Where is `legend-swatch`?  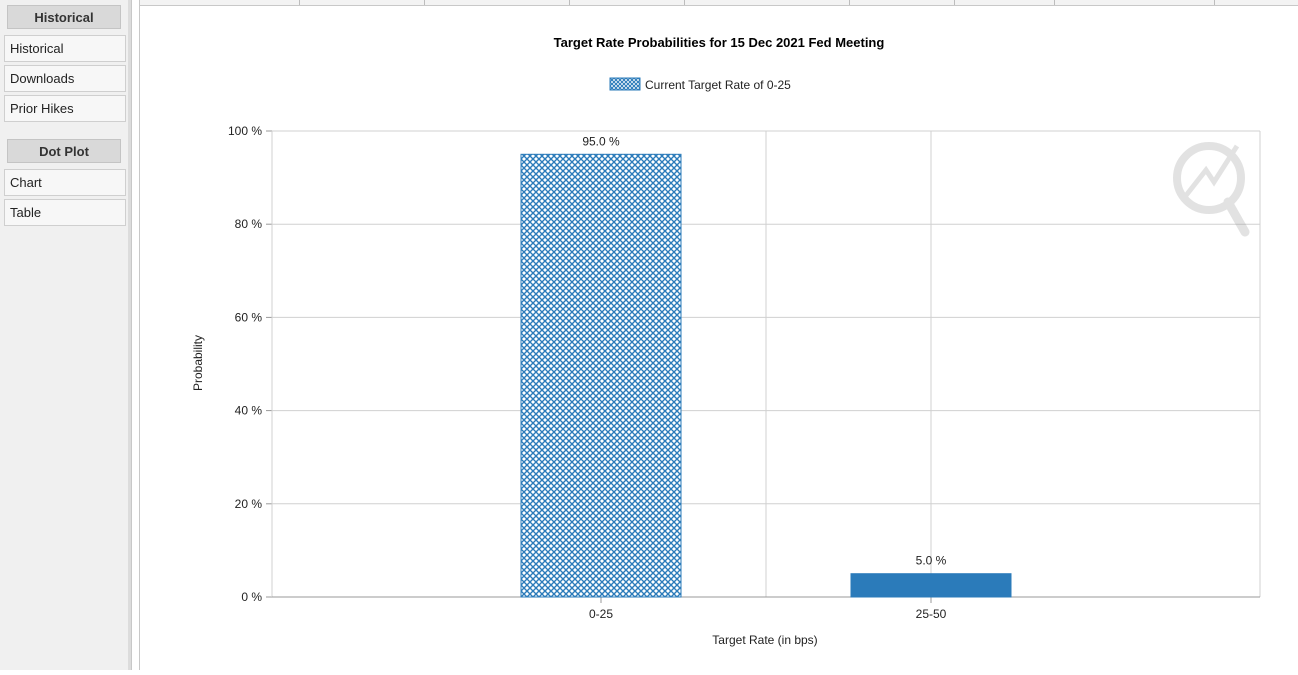 legend-swatch is located at coordinates (625, 84).